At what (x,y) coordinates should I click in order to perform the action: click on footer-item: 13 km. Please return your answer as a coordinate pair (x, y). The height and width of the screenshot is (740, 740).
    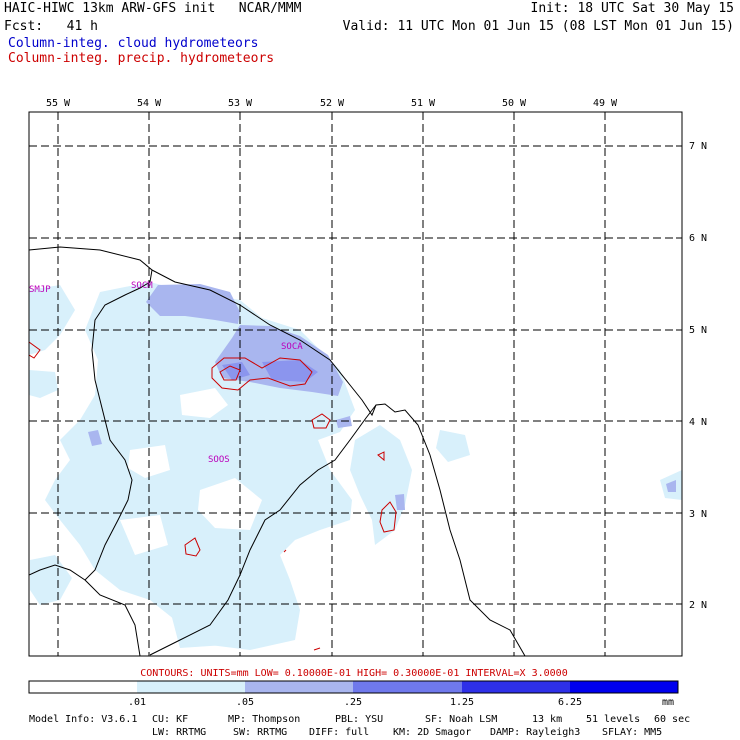
    Looking at the image, I should click on (547, 719).